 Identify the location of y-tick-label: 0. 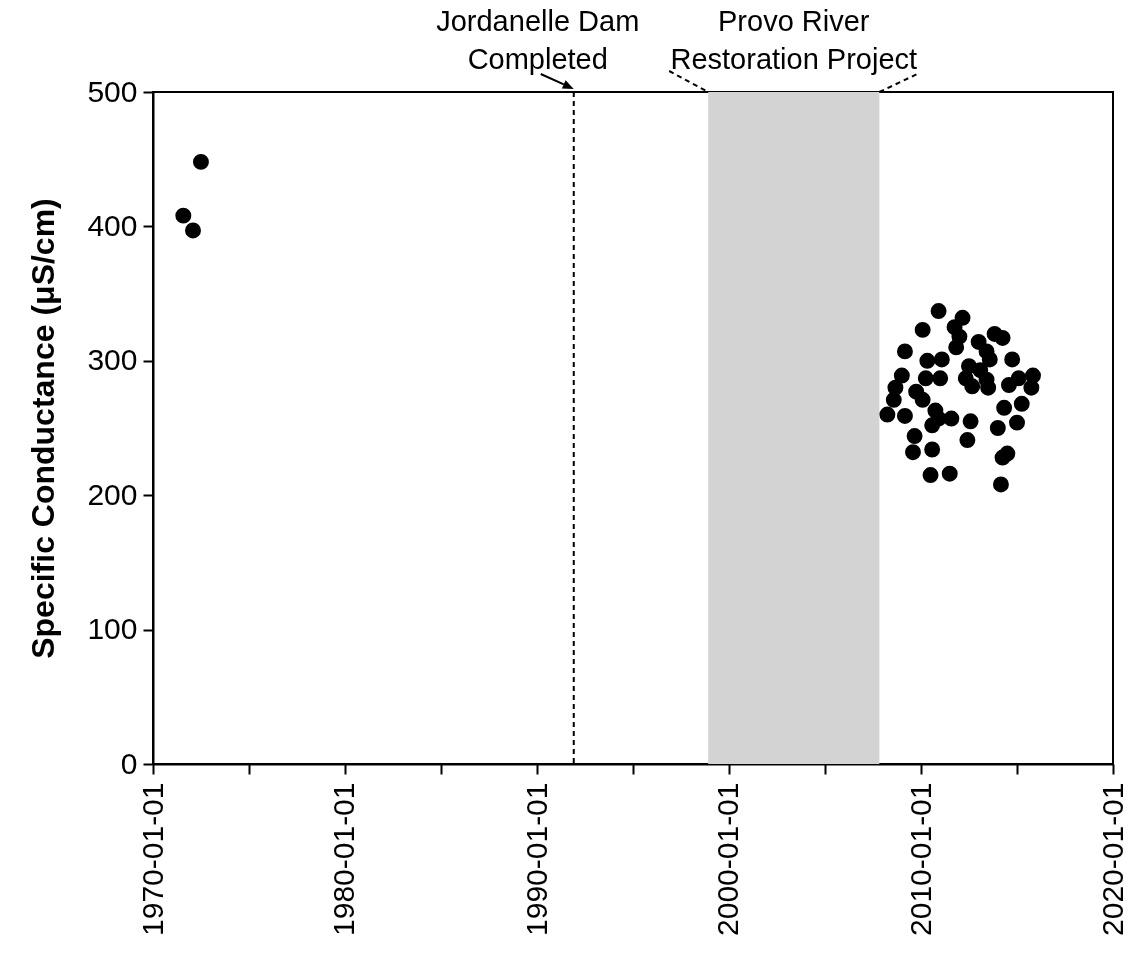
(129, 763).